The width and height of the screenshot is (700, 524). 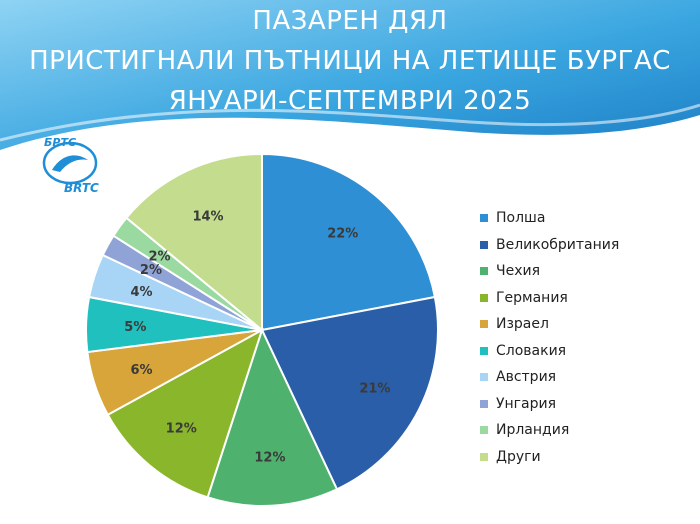 What do you see at coordinates (526, 377) in the screenshot?
I see `legend-label: Австрия` at bounding box center [526, 377].